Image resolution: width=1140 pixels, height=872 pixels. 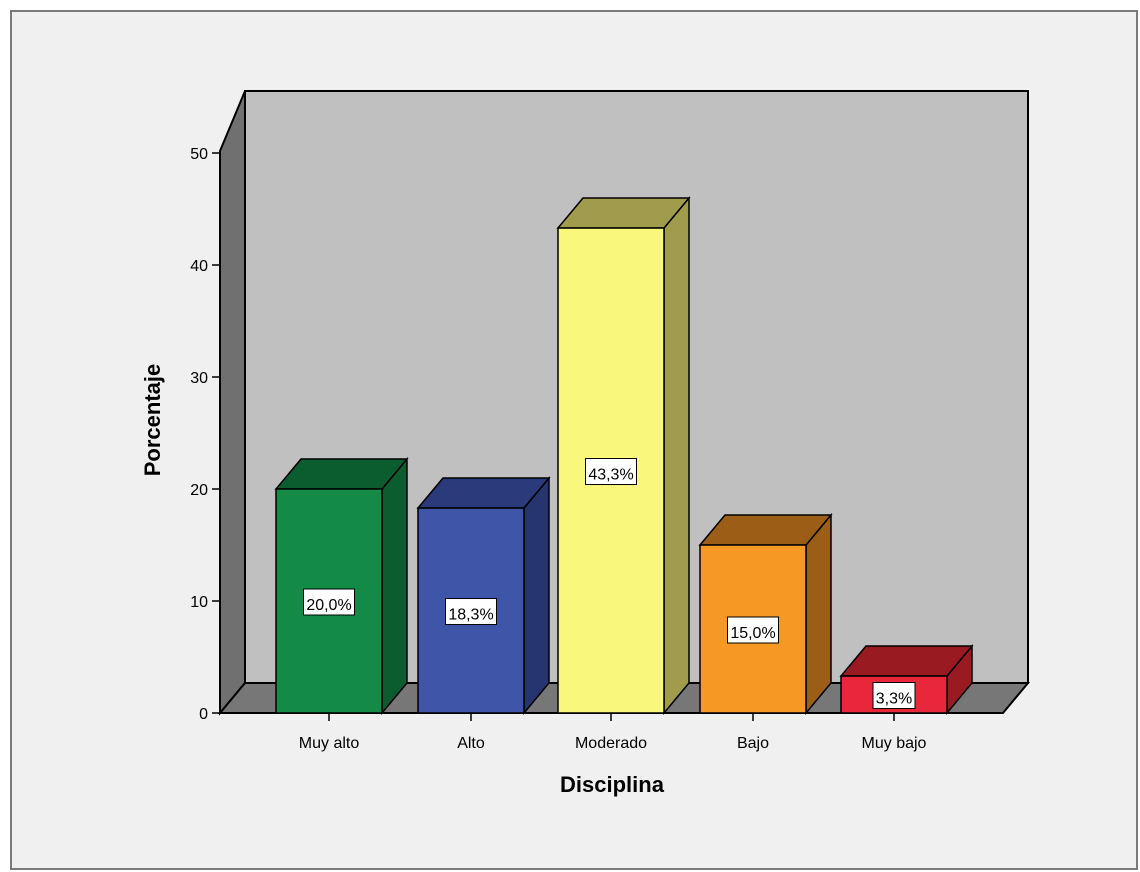 I want to click on bar-1: 20,0%, so click(x=341, y=586).